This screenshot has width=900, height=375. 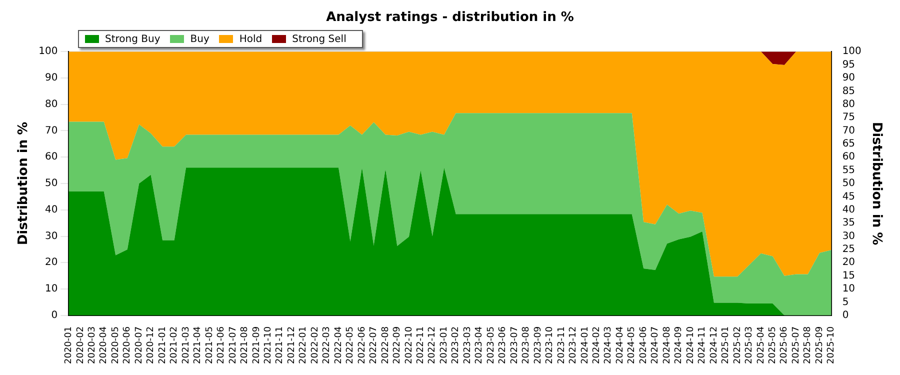 I want to click on x-tick-label: 2021-05, so click(x=209, y=345).